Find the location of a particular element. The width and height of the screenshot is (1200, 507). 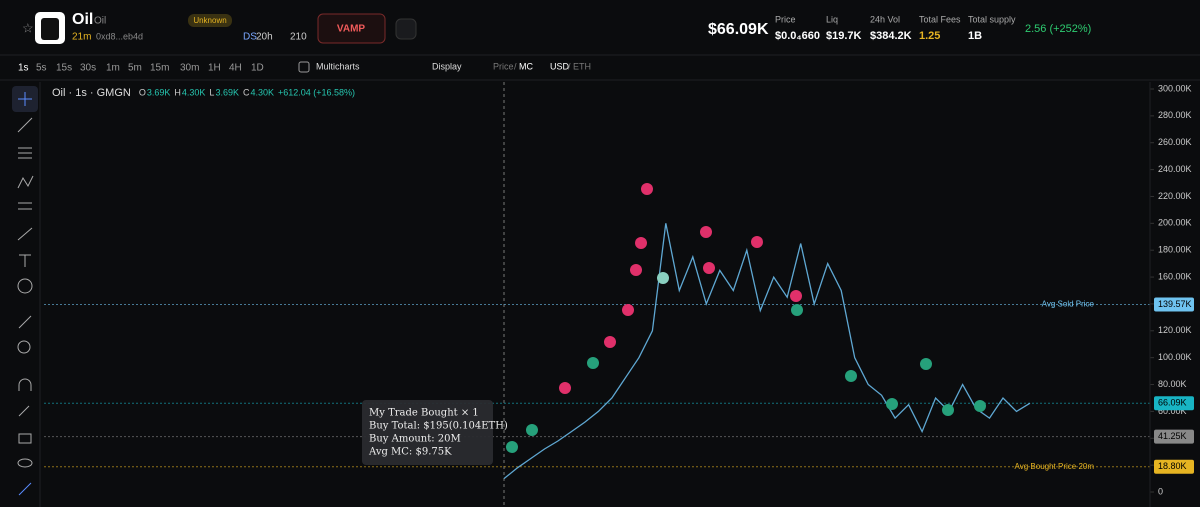

tooltip-line: Buy Amount: 20M is located at coordinates (415, 439).